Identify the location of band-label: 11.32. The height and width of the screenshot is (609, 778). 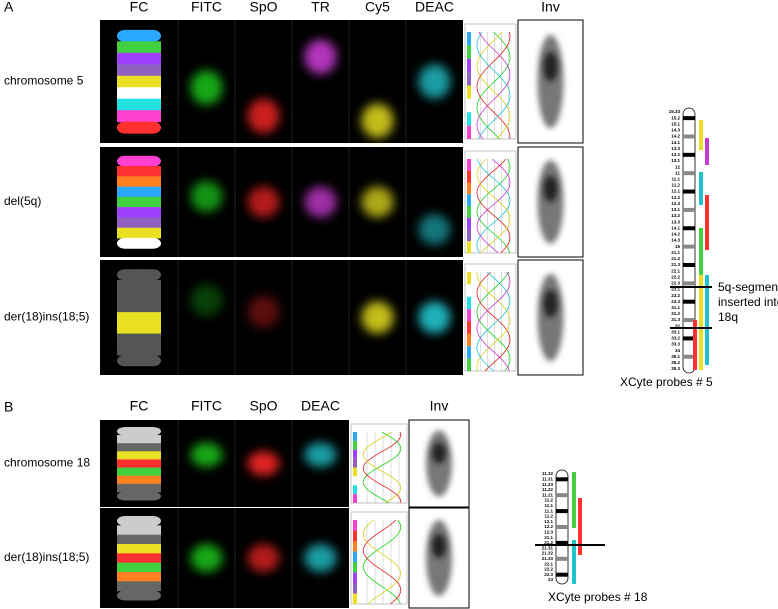
(548, 473).